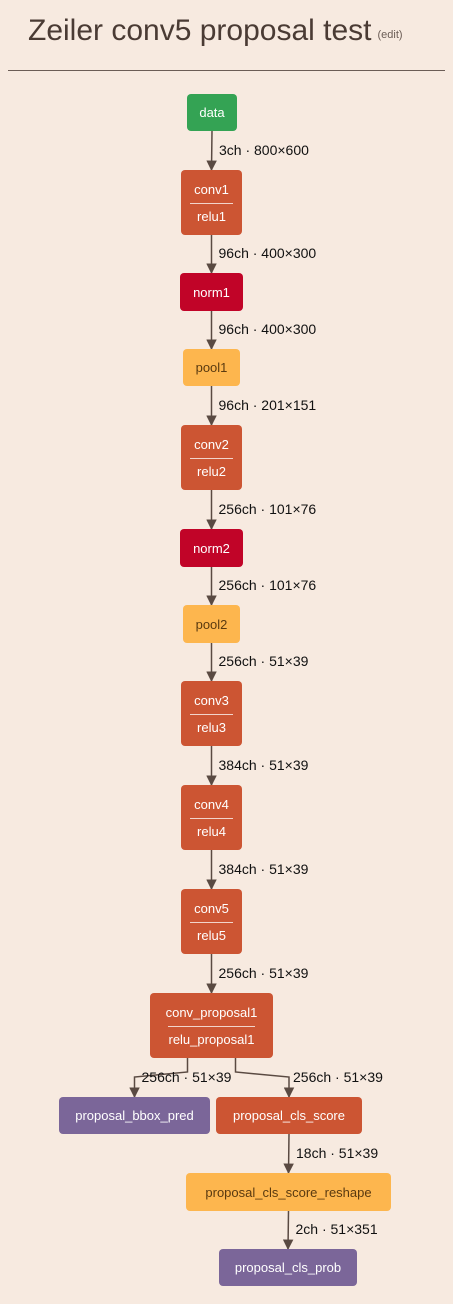 The height and width of the screenshot is (1304, 453). I want to click on node-label: pool2, so click(211, 624).